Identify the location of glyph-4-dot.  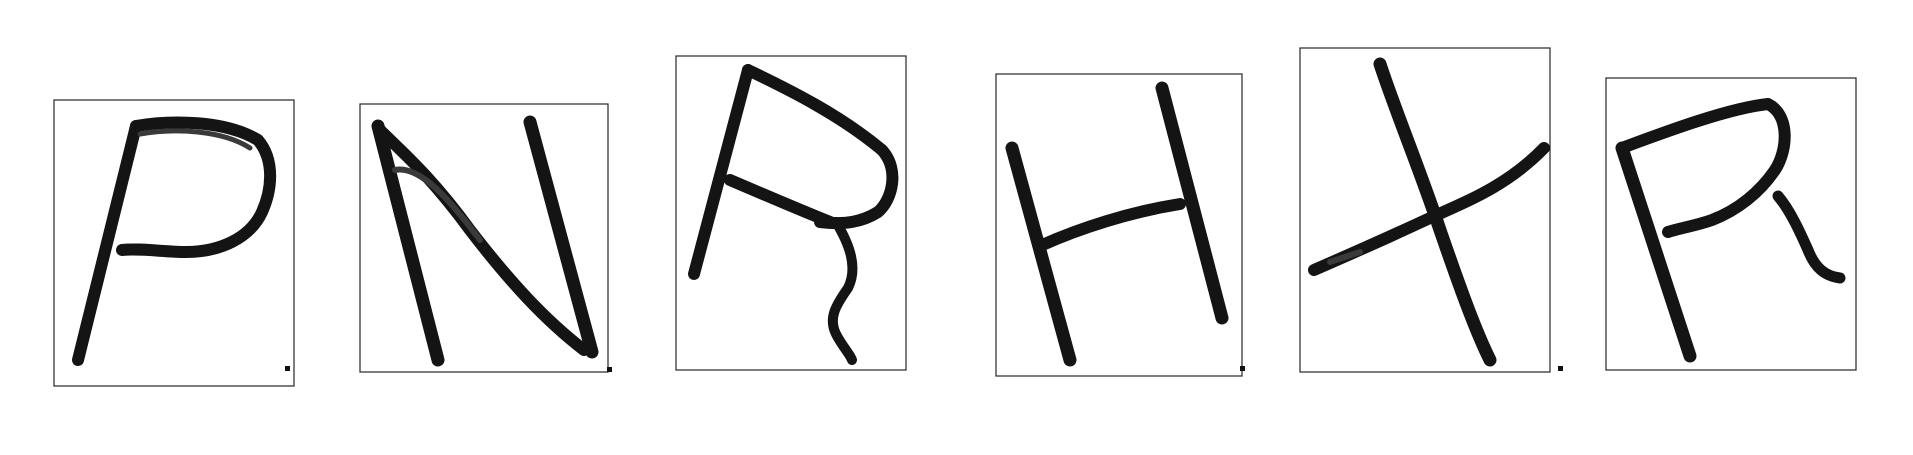
(1242, 368).